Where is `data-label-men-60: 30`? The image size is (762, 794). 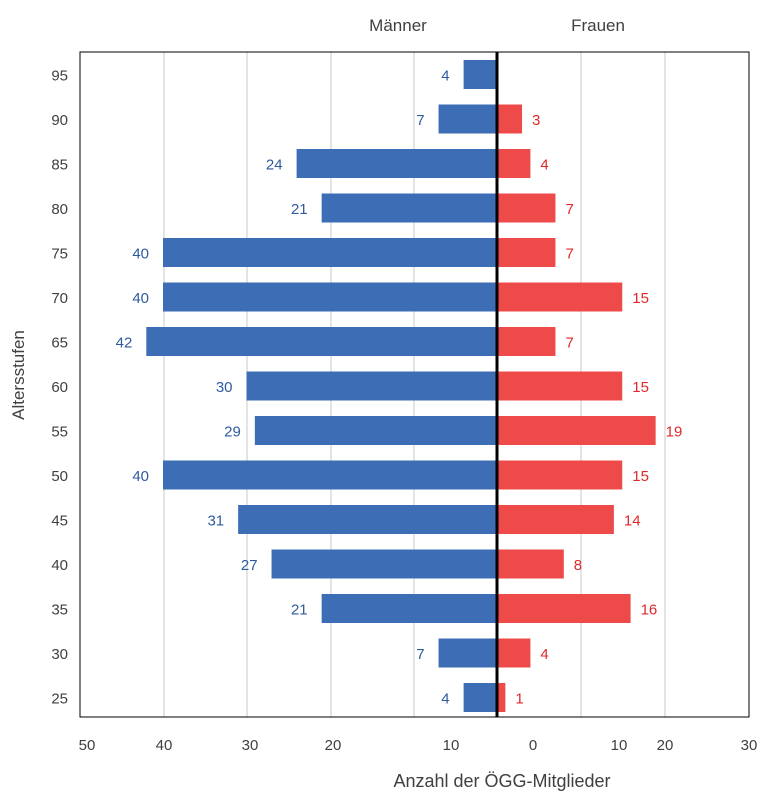 data-label-men-60: 30 is located at coordinates (224, 387).